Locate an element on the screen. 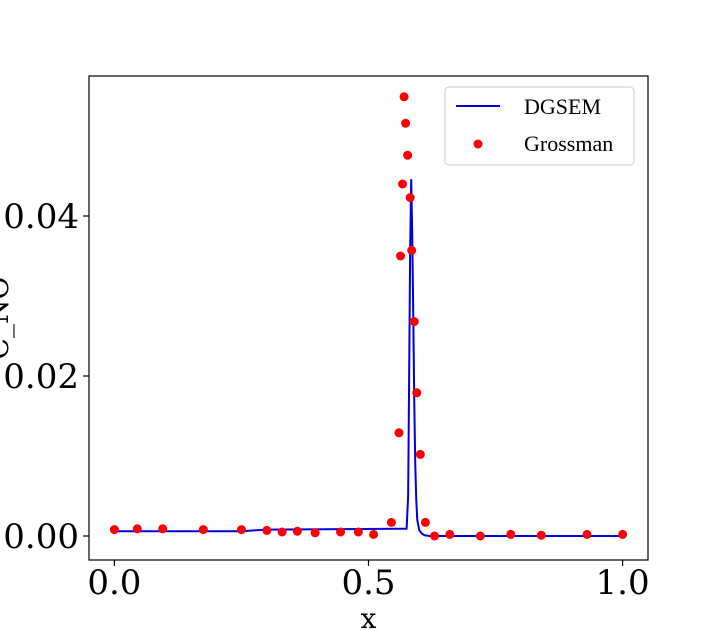 The width and height of the screenshot is (720, 630). y-tick-label: 0.00 is located at coordinates (41, 537).